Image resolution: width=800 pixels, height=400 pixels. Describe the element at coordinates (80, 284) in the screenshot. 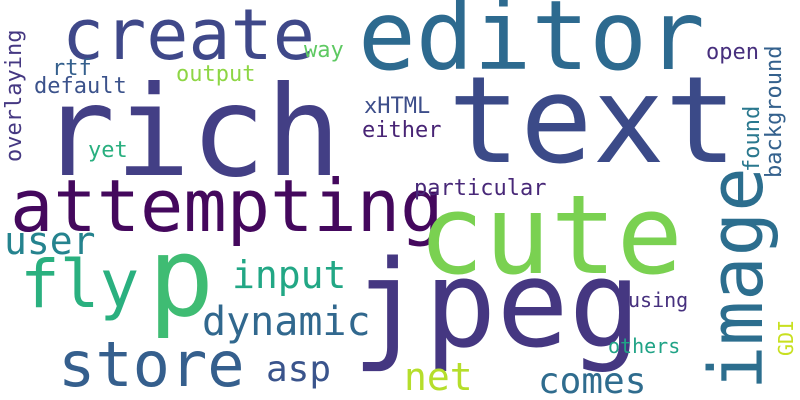

I see `word-fly: fly` at that location.